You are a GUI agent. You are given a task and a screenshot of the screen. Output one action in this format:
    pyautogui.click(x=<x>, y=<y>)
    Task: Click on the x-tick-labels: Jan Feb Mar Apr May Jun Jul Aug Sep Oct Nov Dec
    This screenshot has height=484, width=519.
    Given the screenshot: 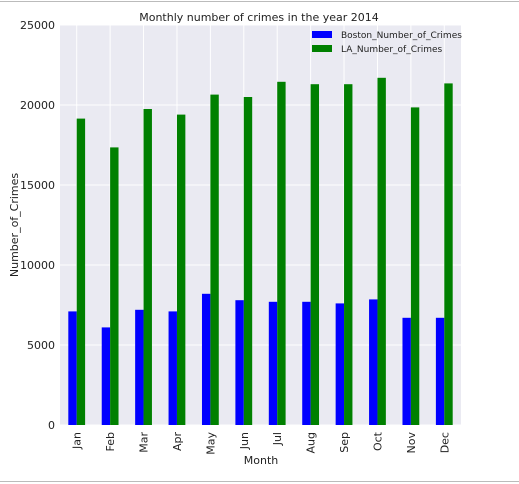 What is the action you would take?
    pyautogui.click(x=261, y=442)
    